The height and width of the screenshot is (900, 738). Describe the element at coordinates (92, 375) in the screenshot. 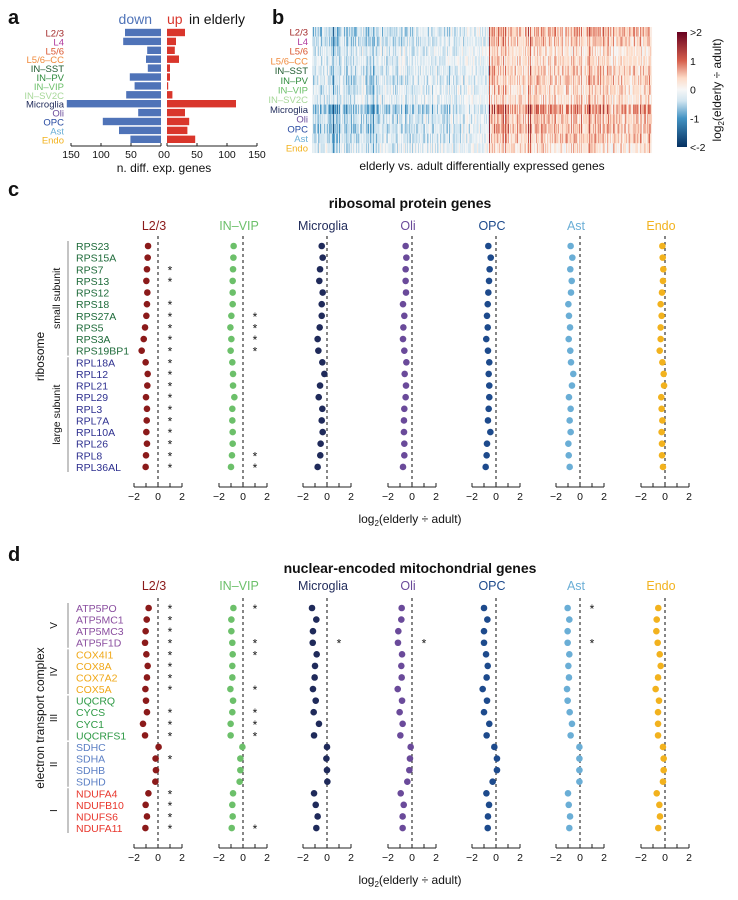

I see `gene-label: RPL12` at that location.